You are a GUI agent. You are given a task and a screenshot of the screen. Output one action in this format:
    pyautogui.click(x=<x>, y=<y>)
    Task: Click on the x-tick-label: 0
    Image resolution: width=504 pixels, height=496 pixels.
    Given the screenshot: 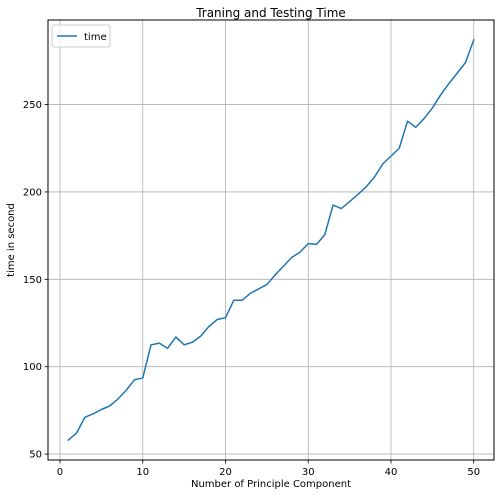 What is the action you would take?
    pyautogui.click(x=60, y=472)
    